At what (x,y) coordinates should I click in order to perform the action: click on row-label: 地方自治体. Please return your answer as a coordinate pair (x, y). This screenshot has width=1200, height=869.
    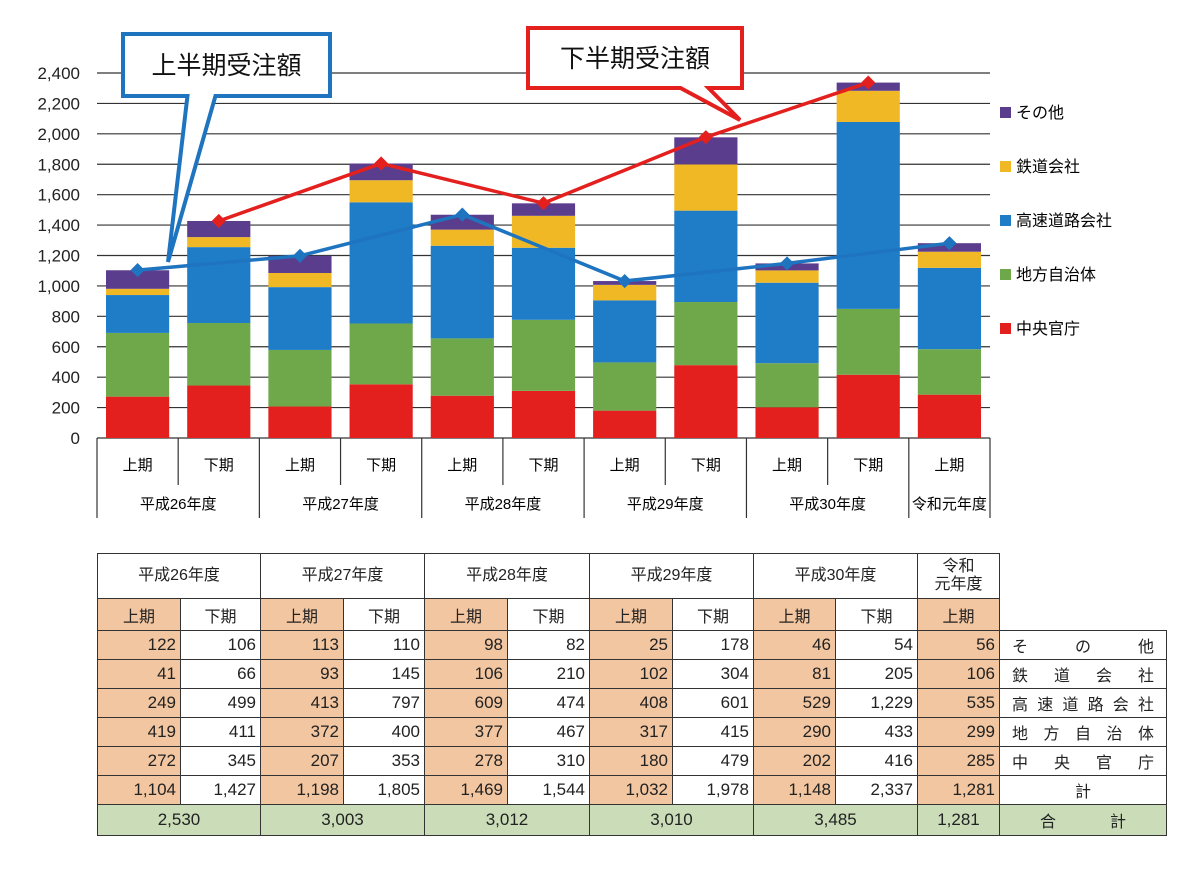
    Looking at the image, I should click on (1083, 732).